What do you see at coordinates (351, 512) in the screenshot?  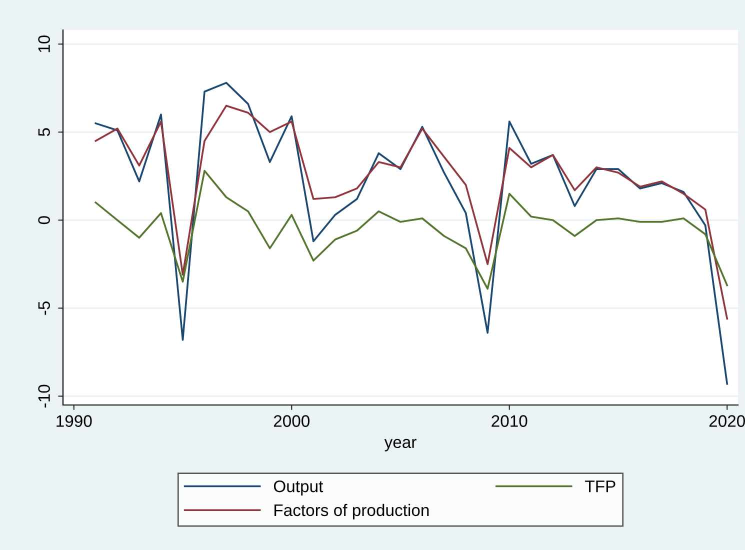 I see `legend-label: Factors of production` at bounding box center [351, 512].